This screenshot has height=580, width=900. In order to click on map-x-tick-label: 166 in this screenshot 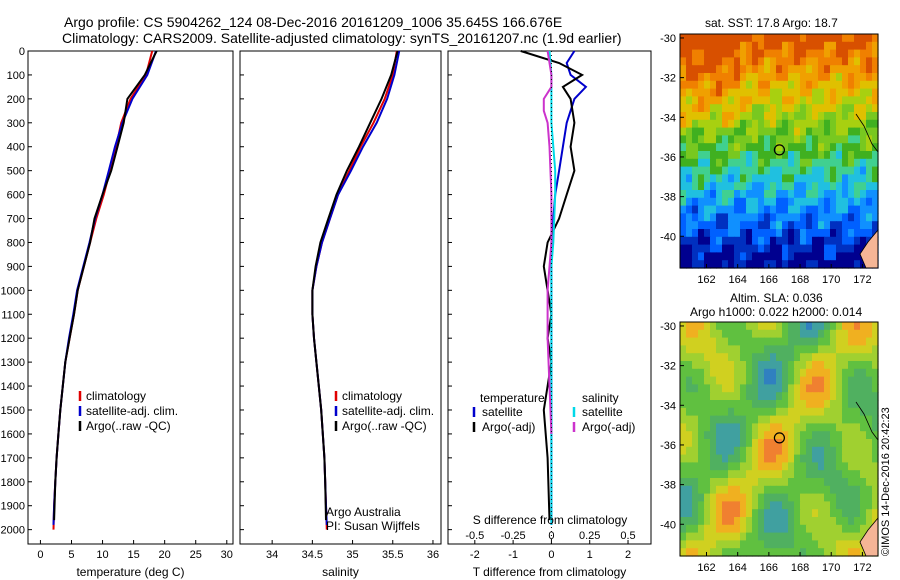, I will do `click(769, 280)`.